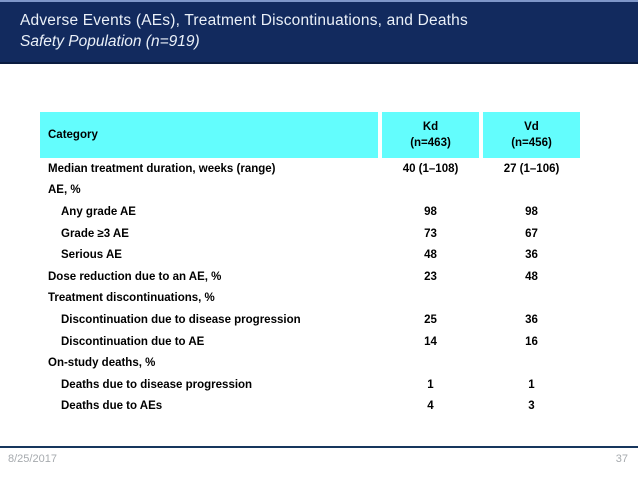 The height and width of the screenshot is (479, 638). Describe the element at coordinates (95, 233) in the screenshot. I see `row-category-label: Grade ≥3 AE` at that location.